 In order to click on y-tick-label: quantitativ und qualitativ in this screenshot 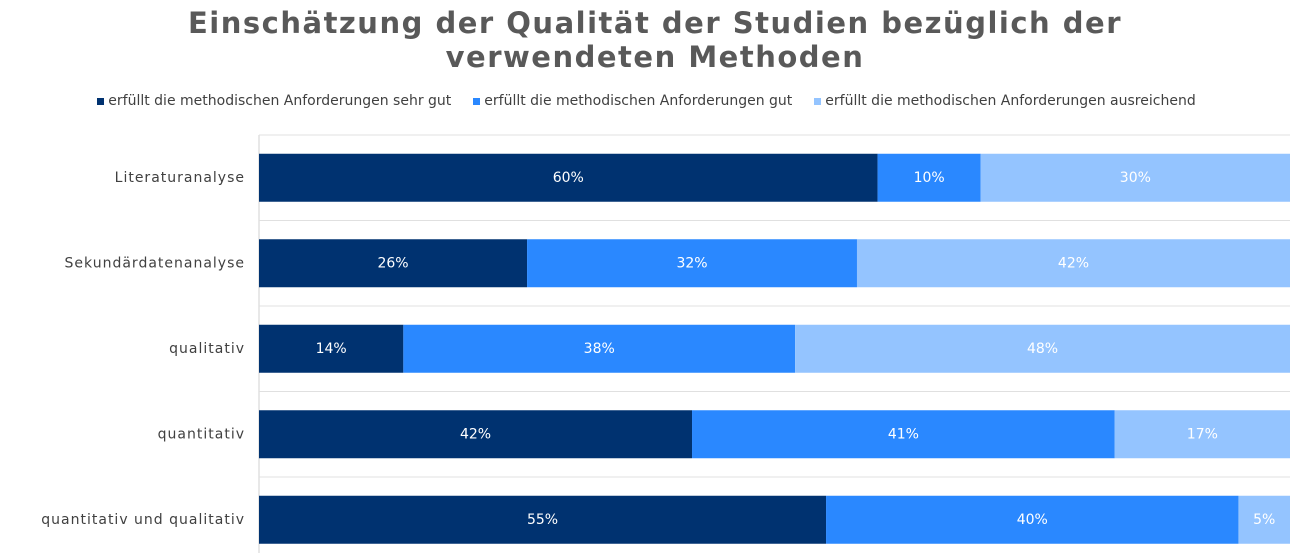, I will do `click(143, 520)`.